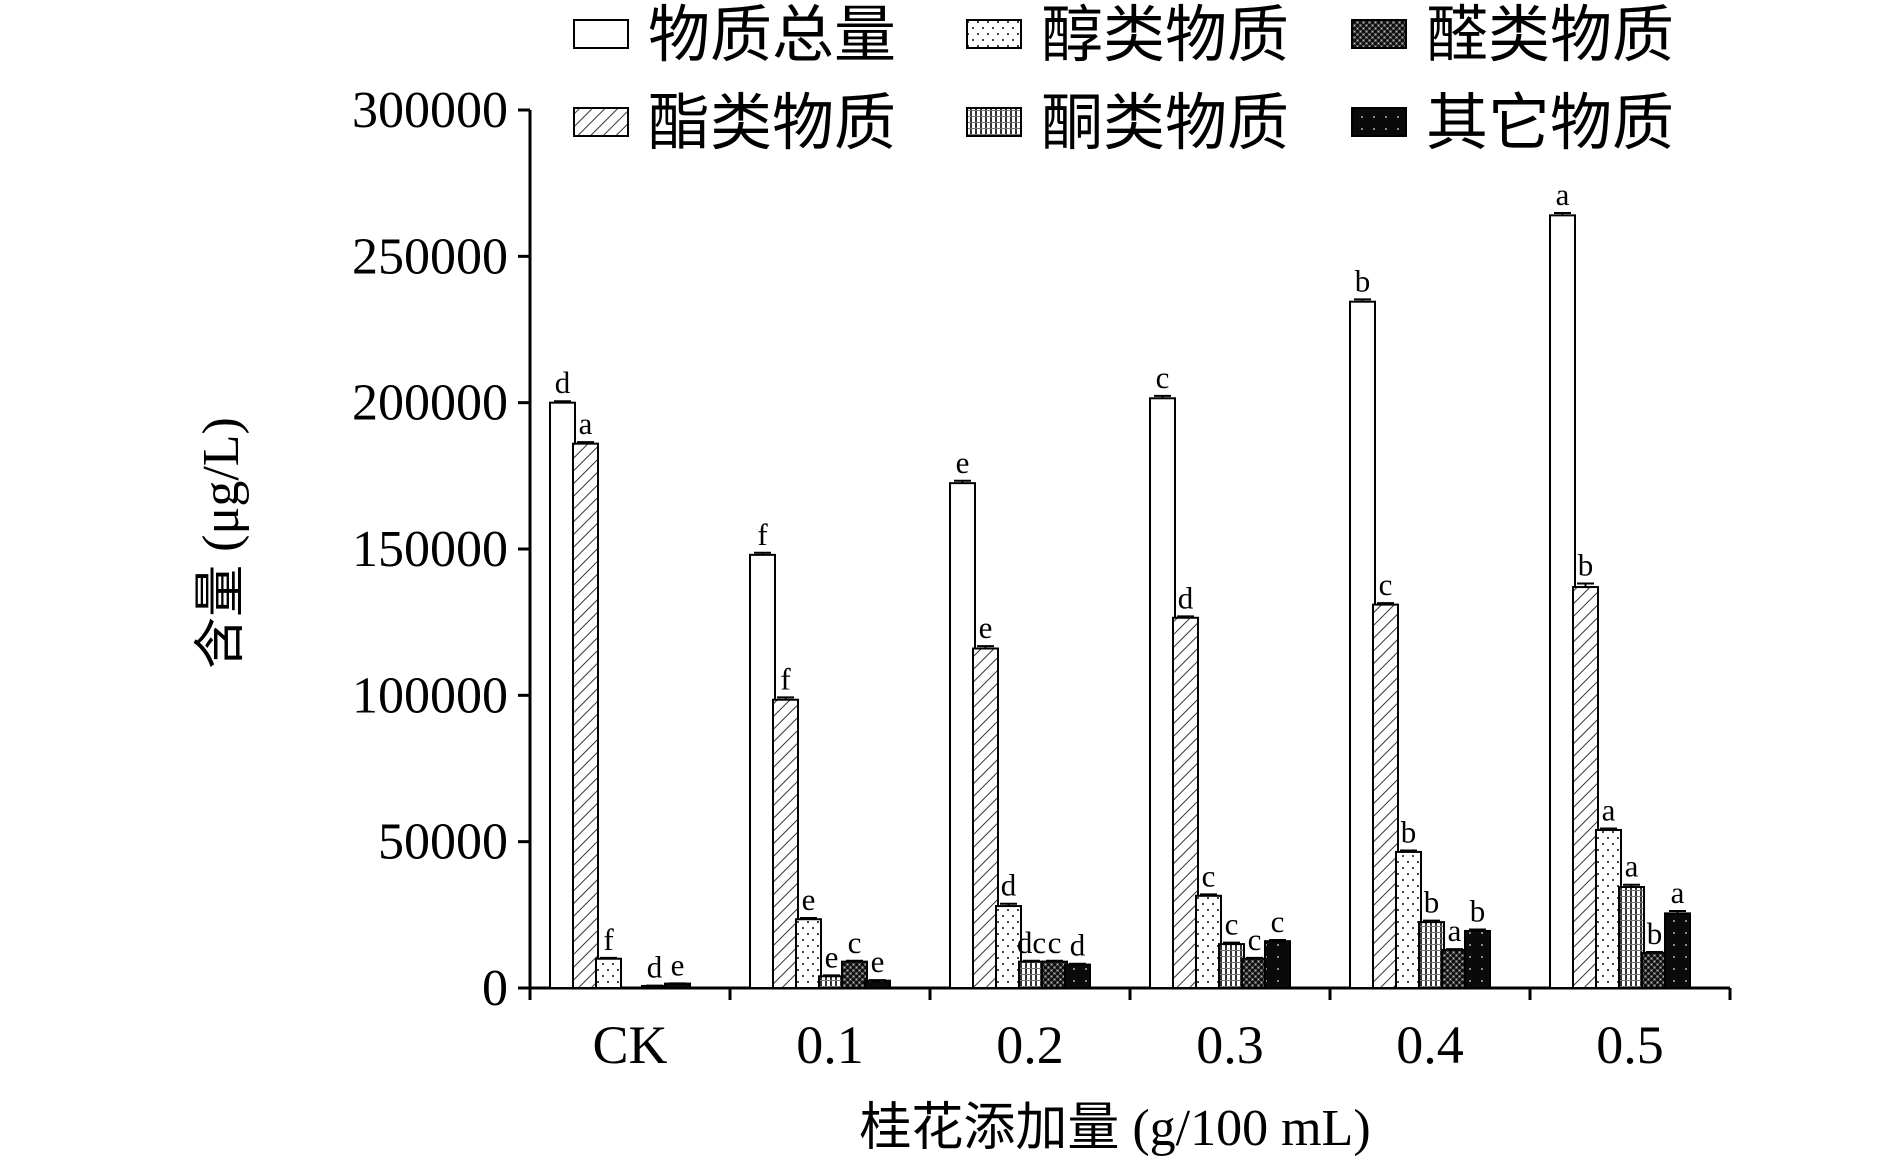  Describe the element at coordinates (443, 842) in the screenshot. I see `y-tick-label: 50000` at that location.